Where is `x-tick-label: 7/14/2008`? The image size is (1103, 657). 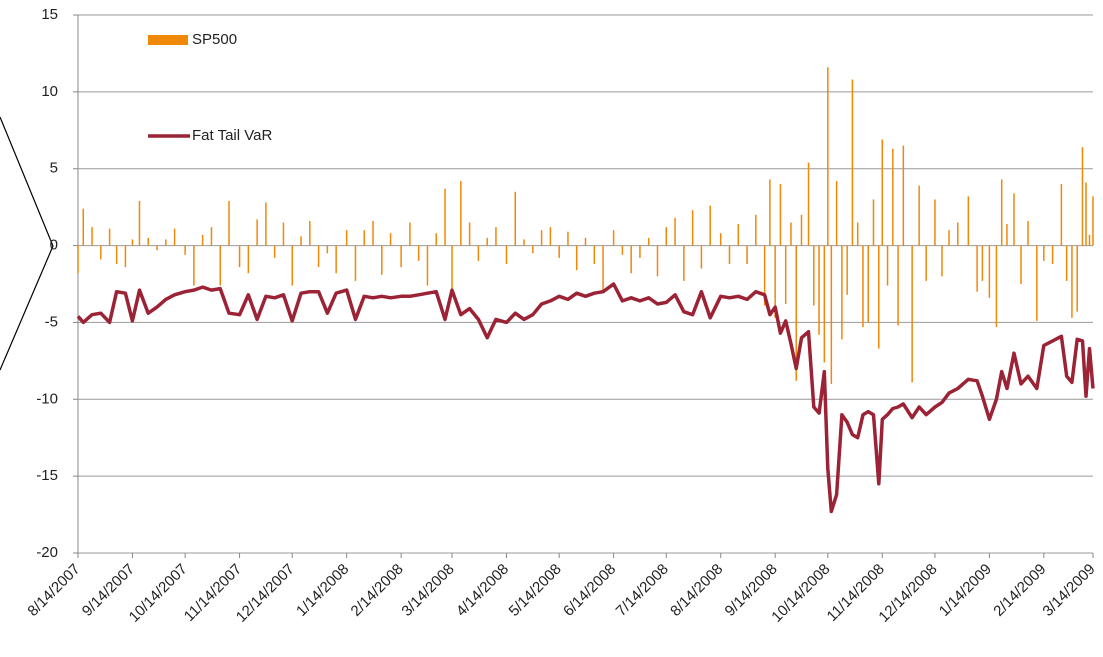 x-tick-label: 7/14/2008 is located at coordinates (642, 590).